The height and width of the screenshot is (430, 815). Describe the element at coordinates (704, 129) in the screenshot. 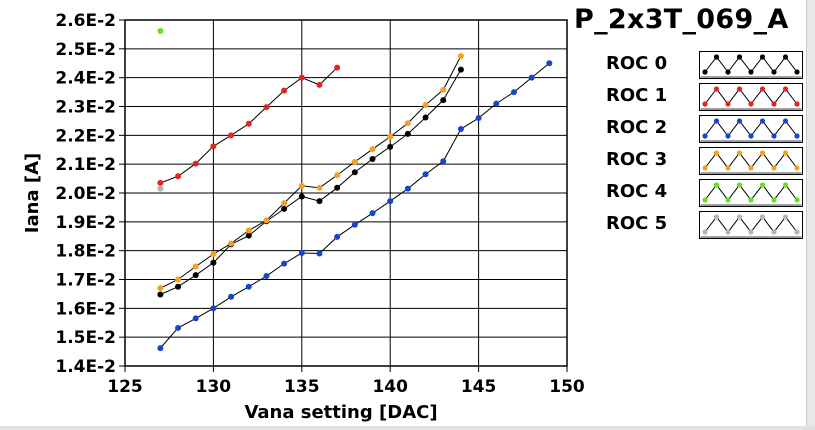

I see `legend-item-roc2: ROC 2` at that location.